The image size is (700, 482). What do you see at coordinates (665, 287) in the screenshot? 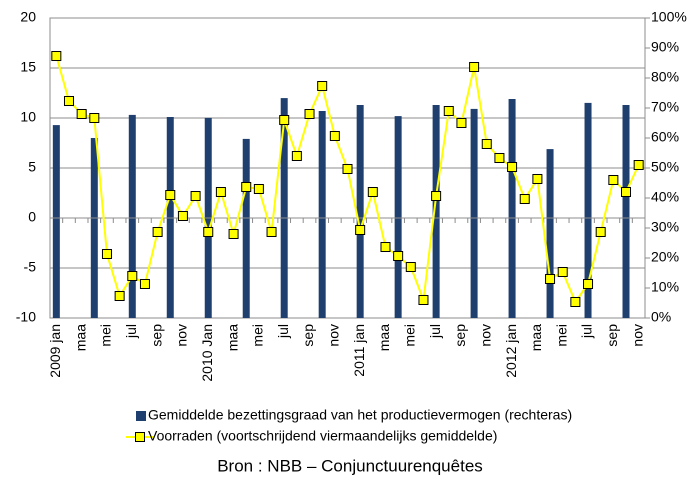
I see `y2-tick-label: 10%` at bounding box center [665, 287].